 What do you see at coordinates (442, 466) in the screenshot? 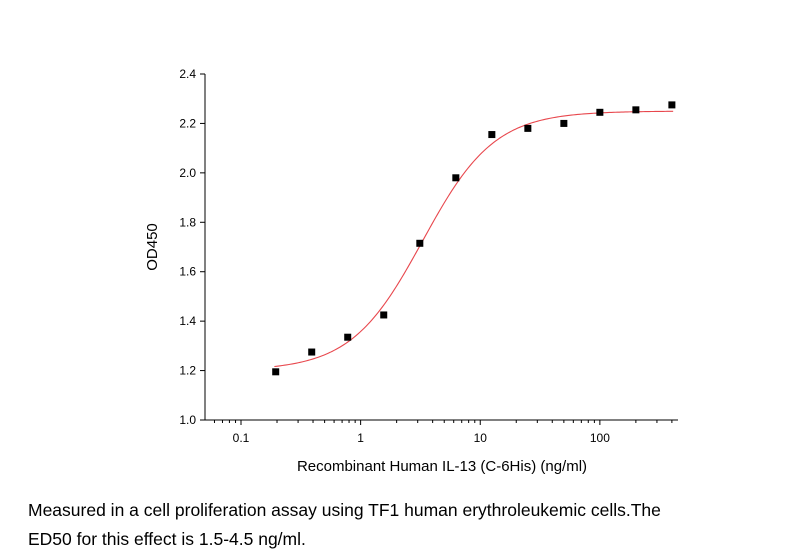
I see `x-axis-title: Recombinant Human IL-13 (C-6His) (ng/ml)` at bounding box center [442, 466].